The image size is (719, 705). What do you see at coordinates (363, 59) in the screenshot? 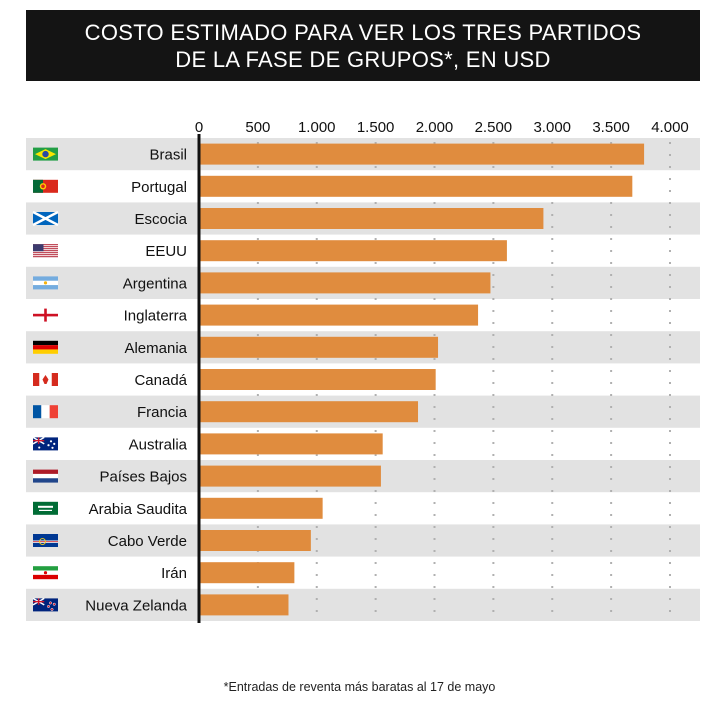
I see `chart-title-line-2: DE LA FASE DE GRUPOS*, EN USD` at bounding box center [363, 59].